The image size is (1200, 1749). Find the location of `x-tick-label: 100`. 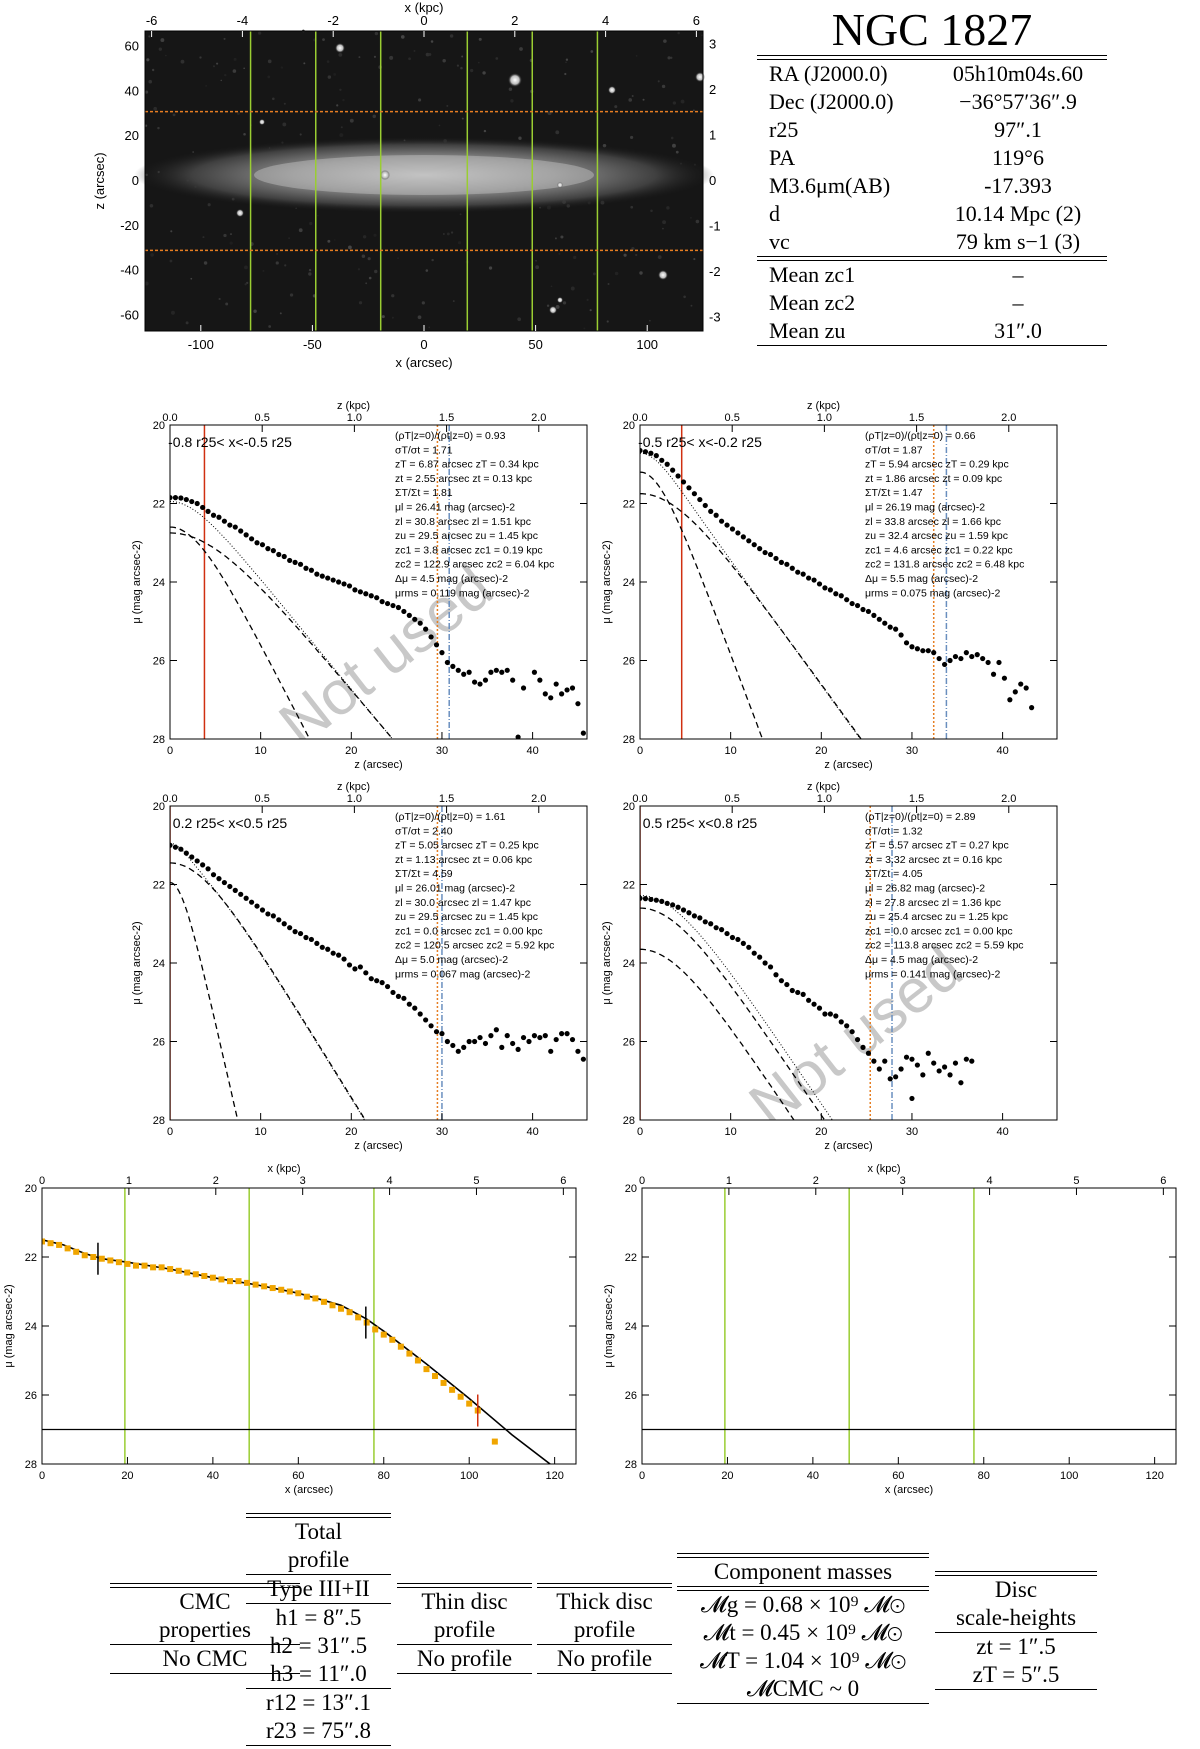

x-tick-label: 100 is located at coordinates (647, 344).